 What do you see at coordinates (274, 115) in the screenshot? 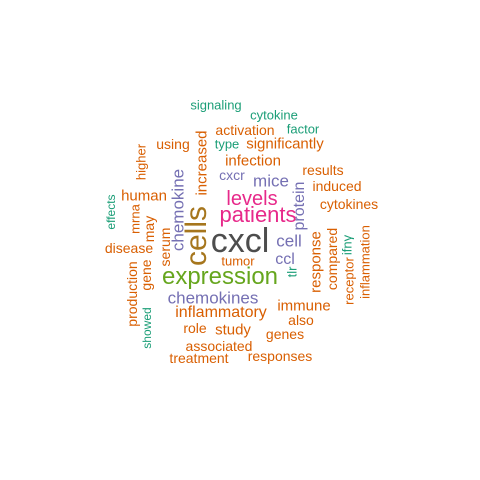
I see `word-cytokine: cytokine` at bounding box center [274, 115].